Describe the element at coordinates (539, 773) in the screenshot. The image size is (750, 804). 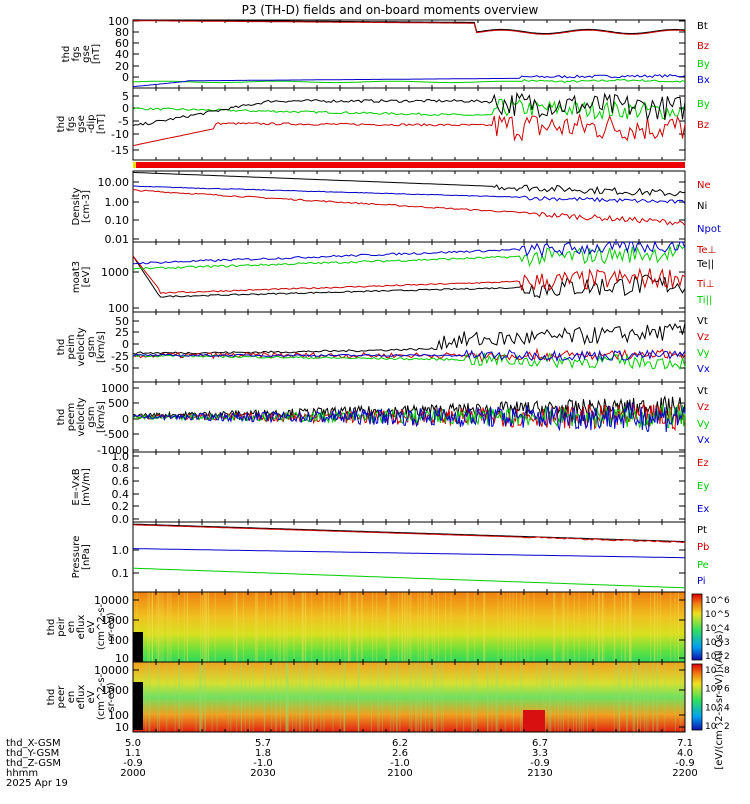
I see `x-tick-label: 2130` at that location.